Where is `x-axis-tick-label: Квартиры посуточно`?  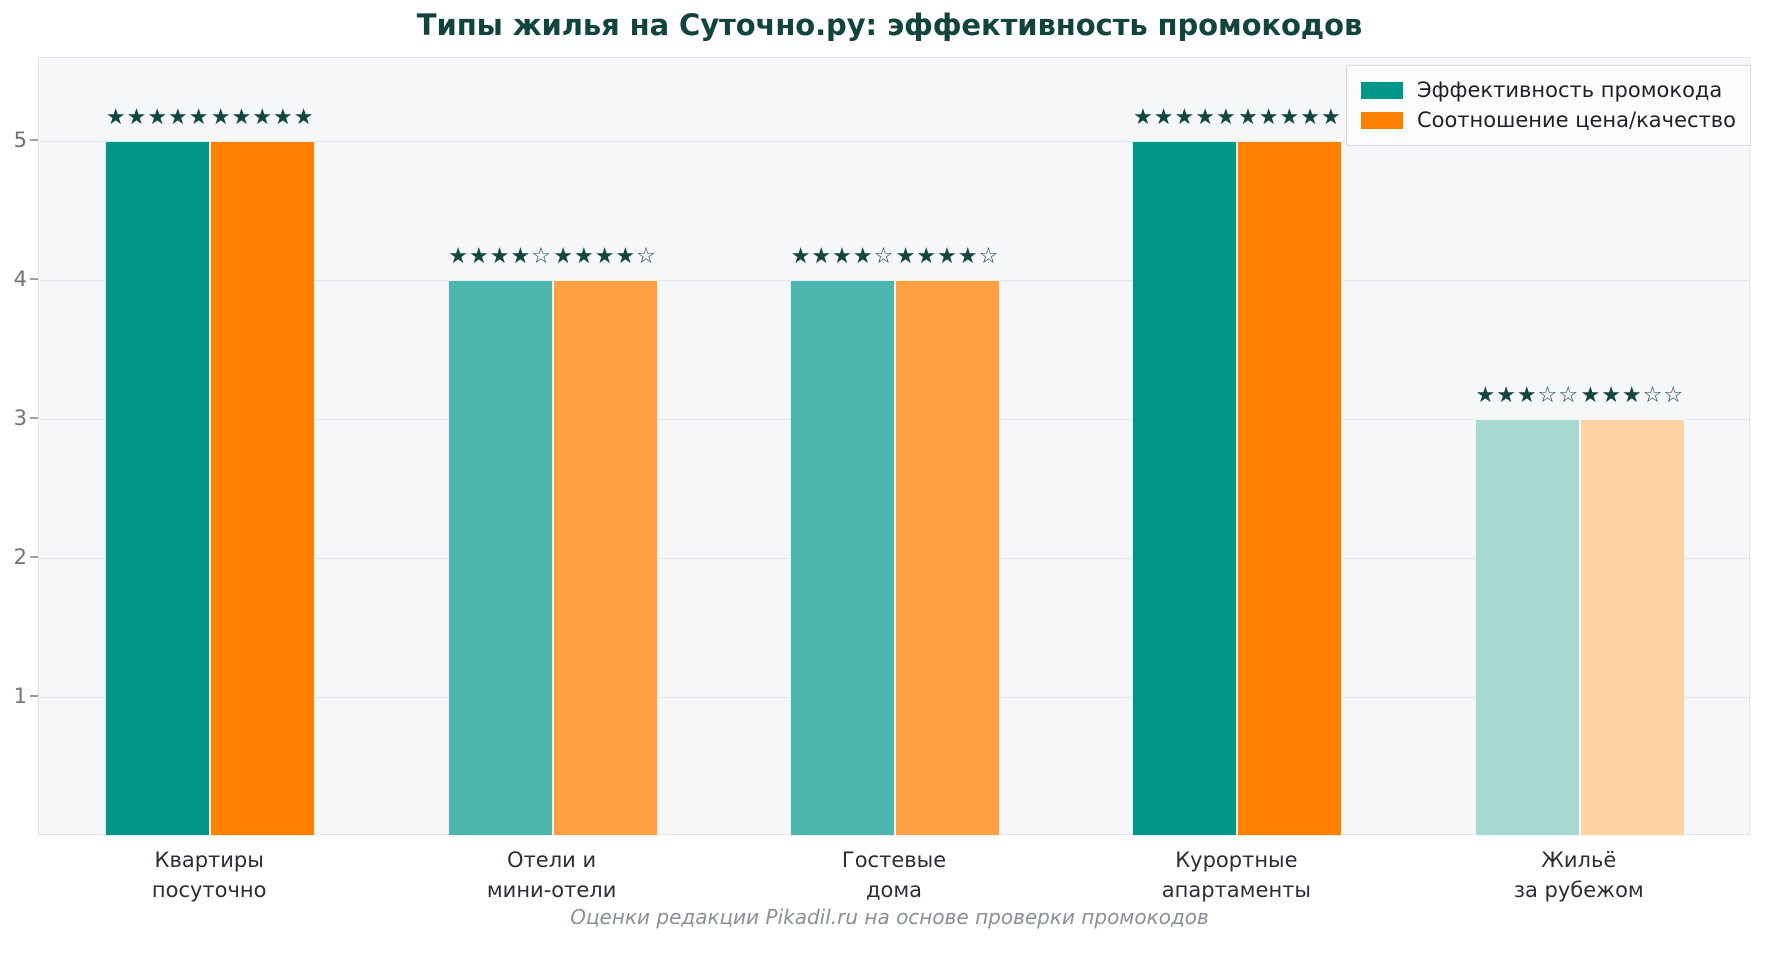 x-axis-tick-label: Квартиры посуточно is located at coordinates (209, 875).